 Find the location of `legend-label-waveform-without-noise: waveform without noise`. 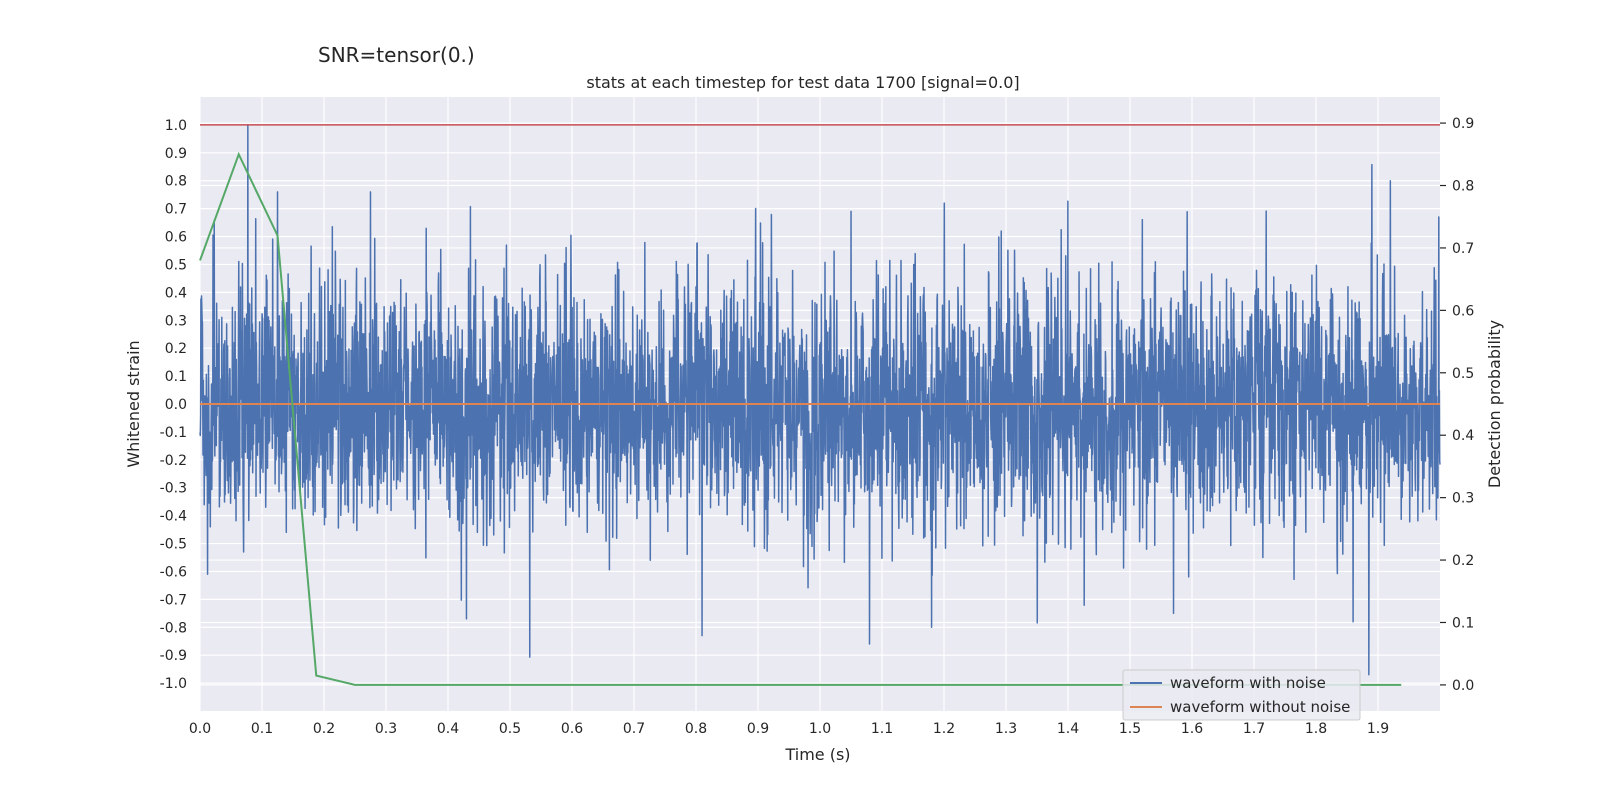

legend-label-waveform-without-noise: waveform without noise is located at coordinates (1260, 707).